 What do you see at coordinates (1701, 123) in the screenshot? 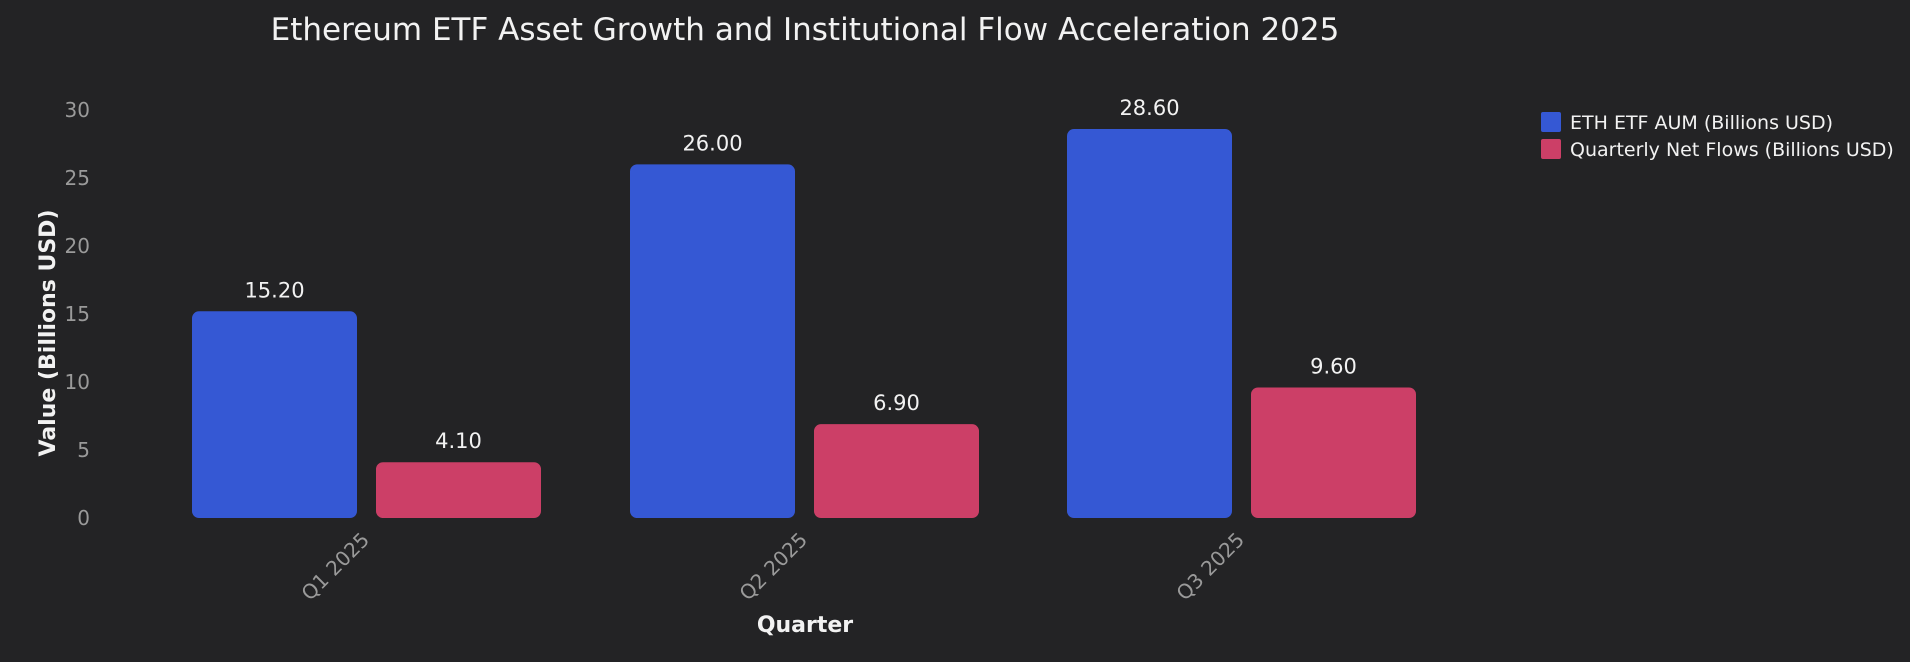
I see `legend-label: ETH ETF AUM (Billions USD)` at bounding box center [1701, 123].